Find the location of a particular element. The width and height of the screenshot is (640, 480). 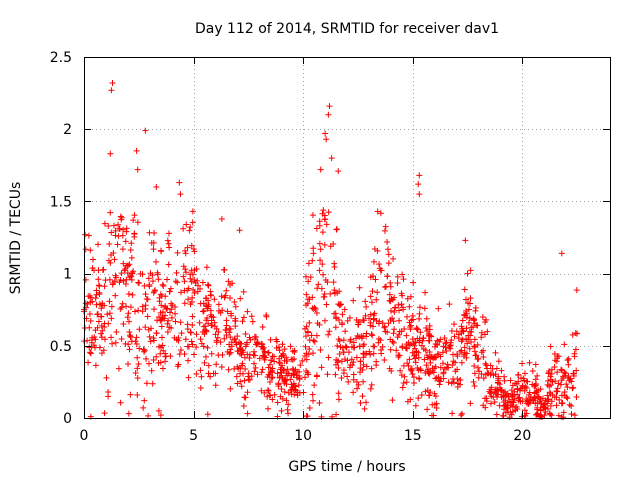

y-tick-label: 2 is located at coordinates (67, 130).